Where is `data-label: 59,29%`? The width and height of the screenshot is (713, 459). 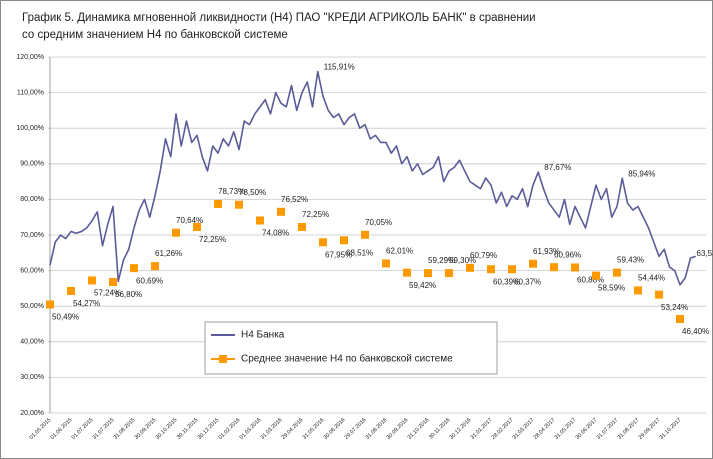
data-label: 59,29% is located at coordinates (441, 260).